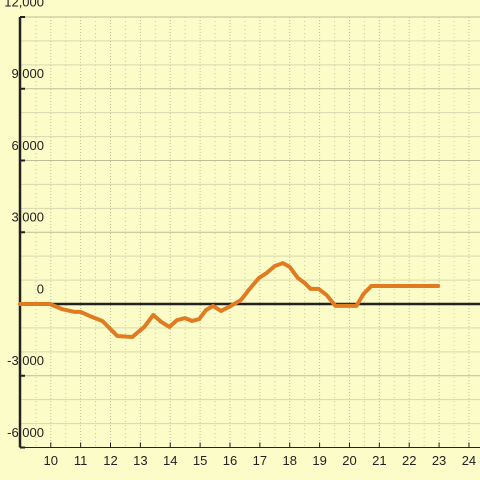 Image resolution: width=480 pixels, height=480 pixels. What do you see at coordinates (25, 360) in the screenshot?
I see `y-tick-label: -3,000` at bounding box center [25, 360].